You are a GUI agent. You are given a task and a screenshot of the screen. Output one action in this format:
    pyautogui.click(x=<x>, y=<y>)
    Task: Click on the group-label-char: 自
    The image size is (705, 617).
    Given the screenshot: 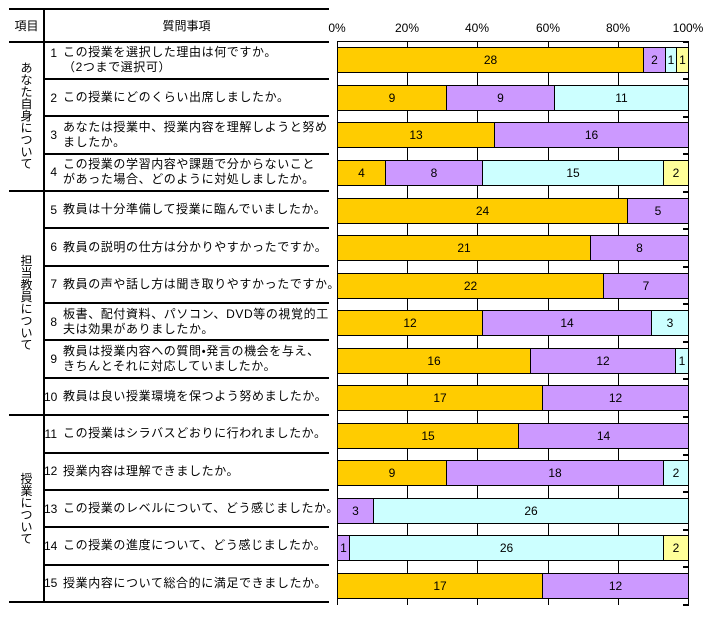 What is the action you would take?
    pyautogui.click(x=26, y=104)
    